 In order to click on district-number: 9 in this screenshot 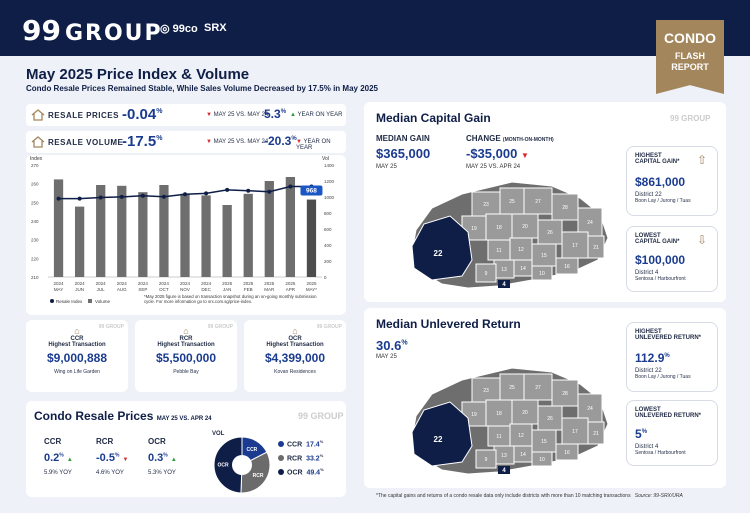, I will do `click(486, 274)`.